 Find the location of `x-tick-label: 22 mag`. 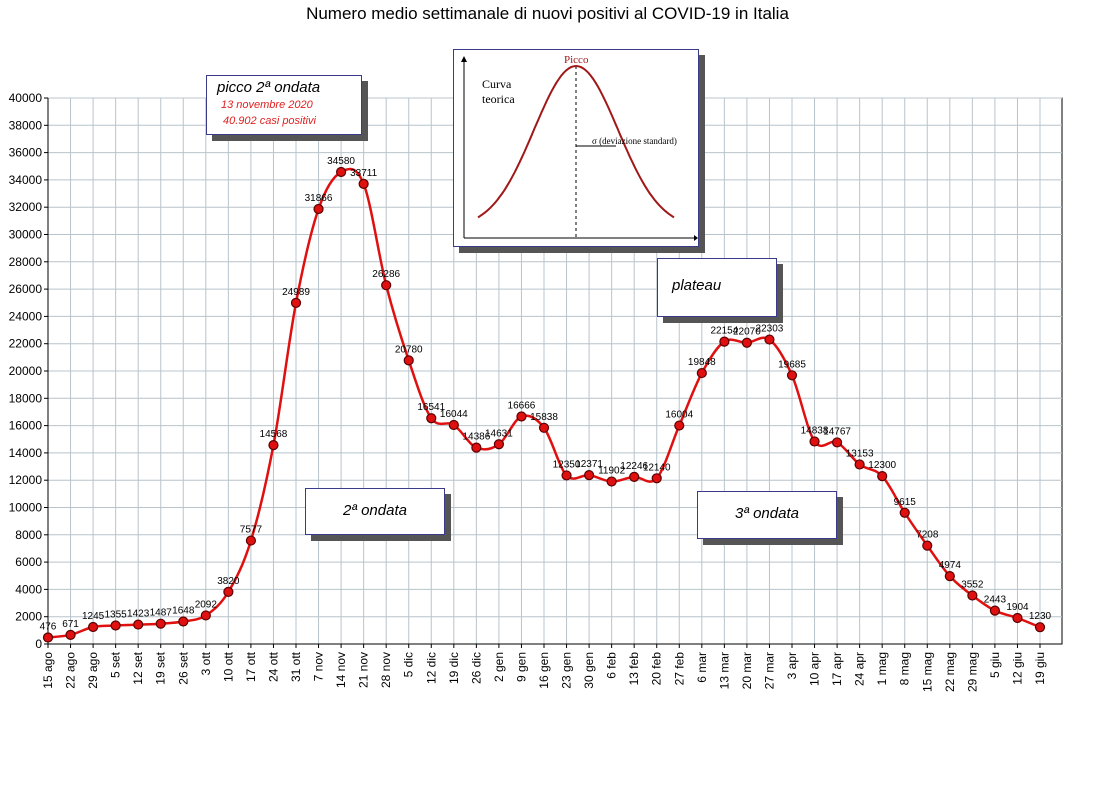

x-tick-label: 22 mag is located at coordinates (950, 672).